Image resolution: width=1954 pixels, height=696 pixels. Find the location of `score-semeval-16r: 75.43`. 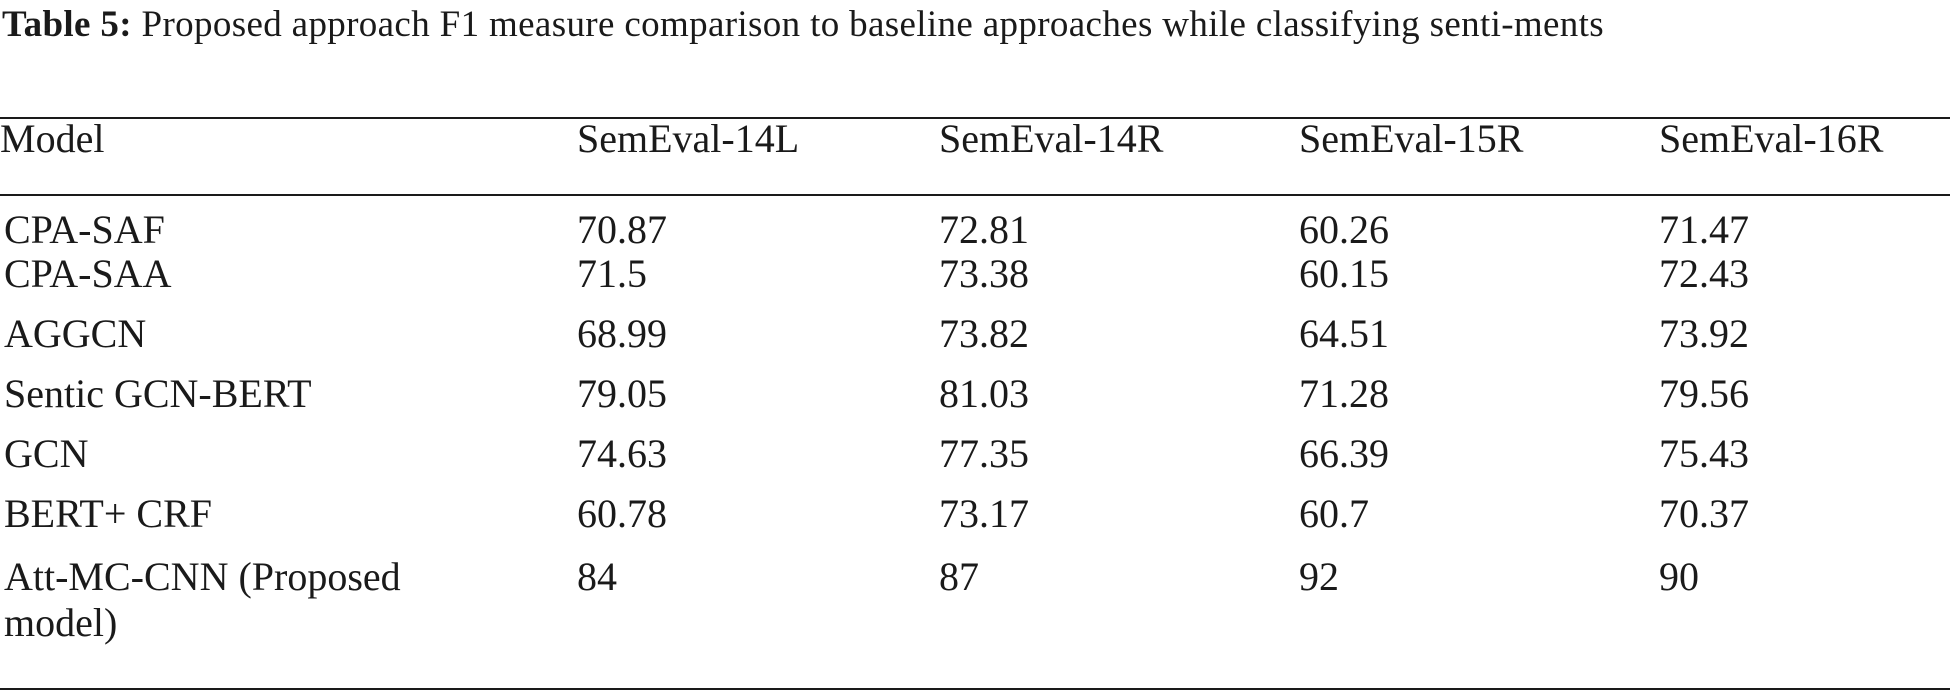

score-semeval-16r: 75.43 is located at coordinates (1704, 453).